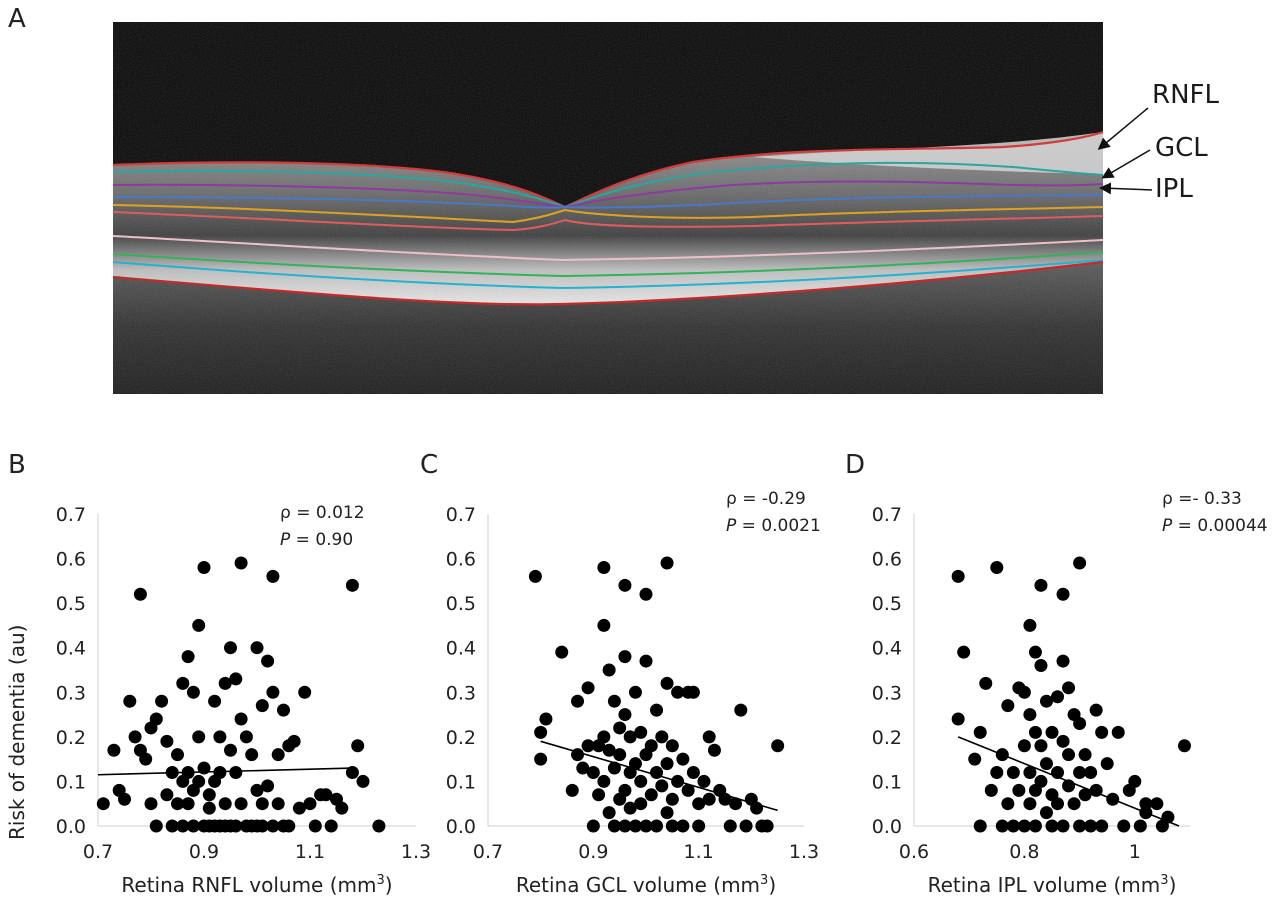 The image size is (1280, 904). What do you see at coordinates (855, 465) in the screenshot?
I see `panel-letter-d: D` at bounding box center [855, 465].